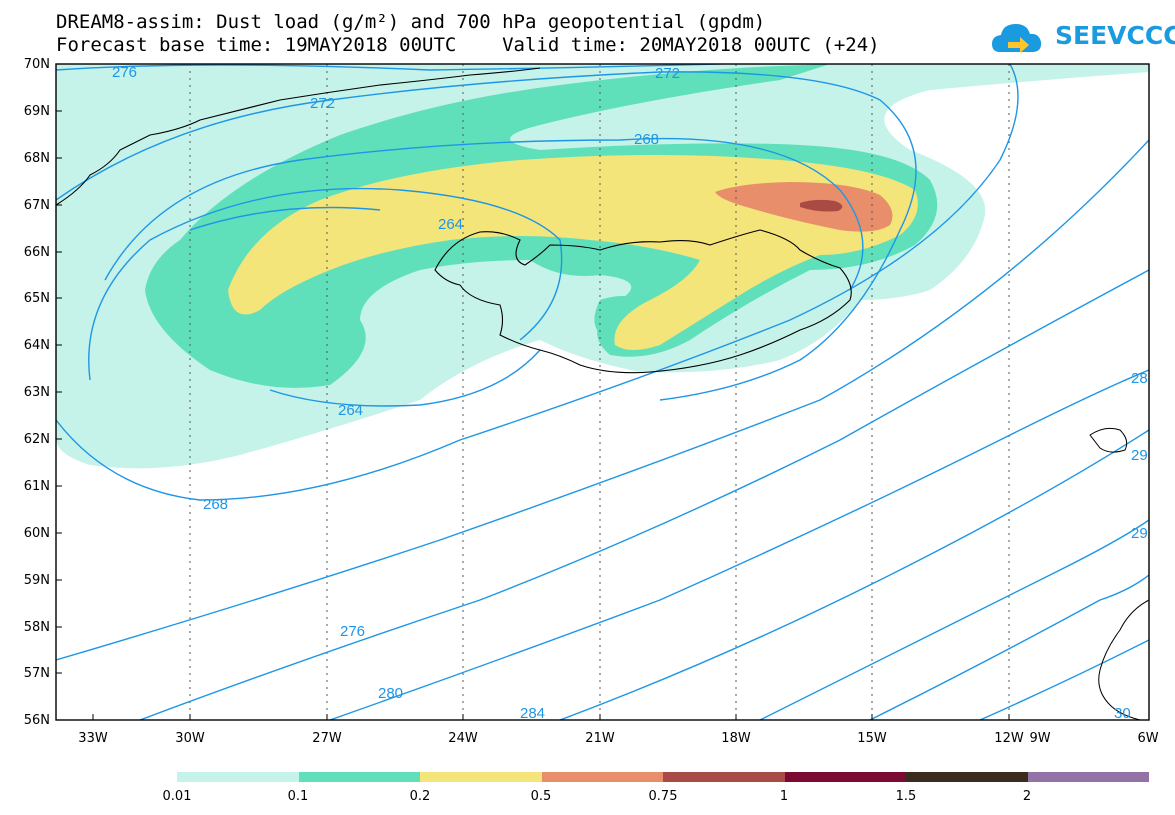 The height and width of the screenshot is (815, 1175). I want to click on lat-label: 66N, so click(36, 252).